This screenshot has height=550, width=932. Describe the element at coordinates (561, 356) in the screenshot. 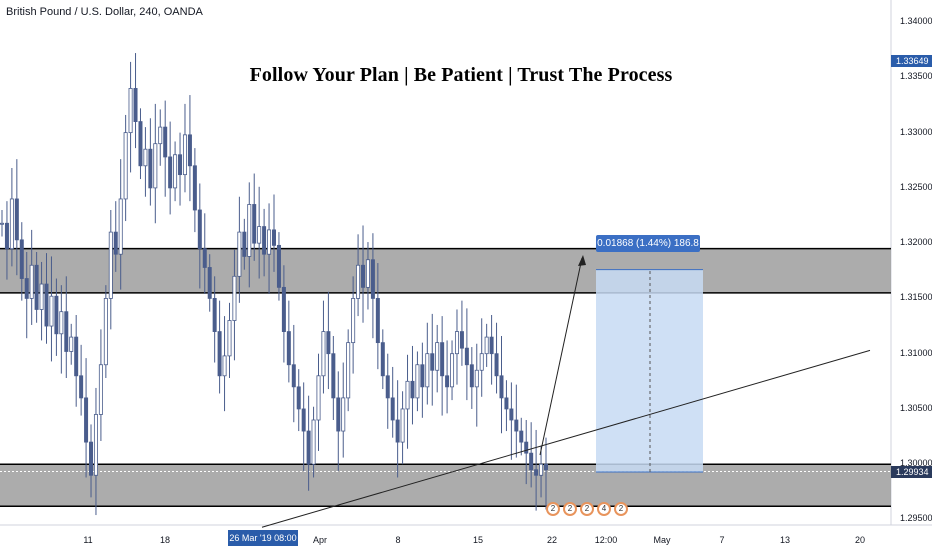

I see `projection-arrow` at that location.